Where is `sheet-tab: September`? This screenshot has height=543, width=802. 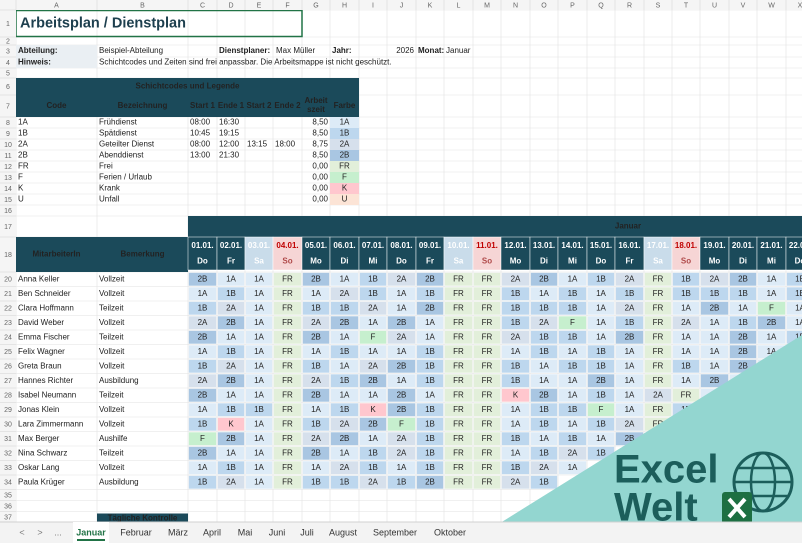
sheet-tab: September is located at coordinates (395, 532).